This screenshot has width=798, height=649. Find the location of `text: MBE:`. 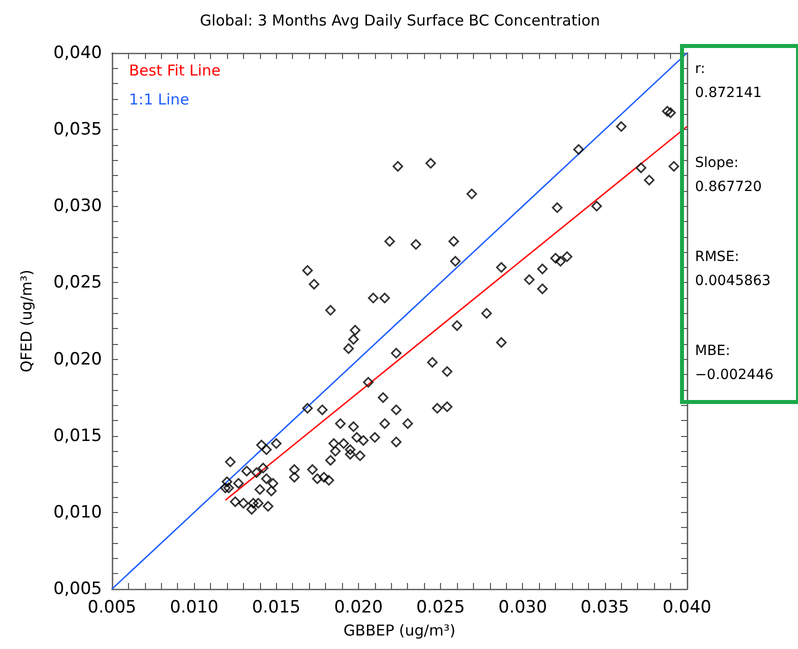

text: MBE: is located at coordinates (712, 351).